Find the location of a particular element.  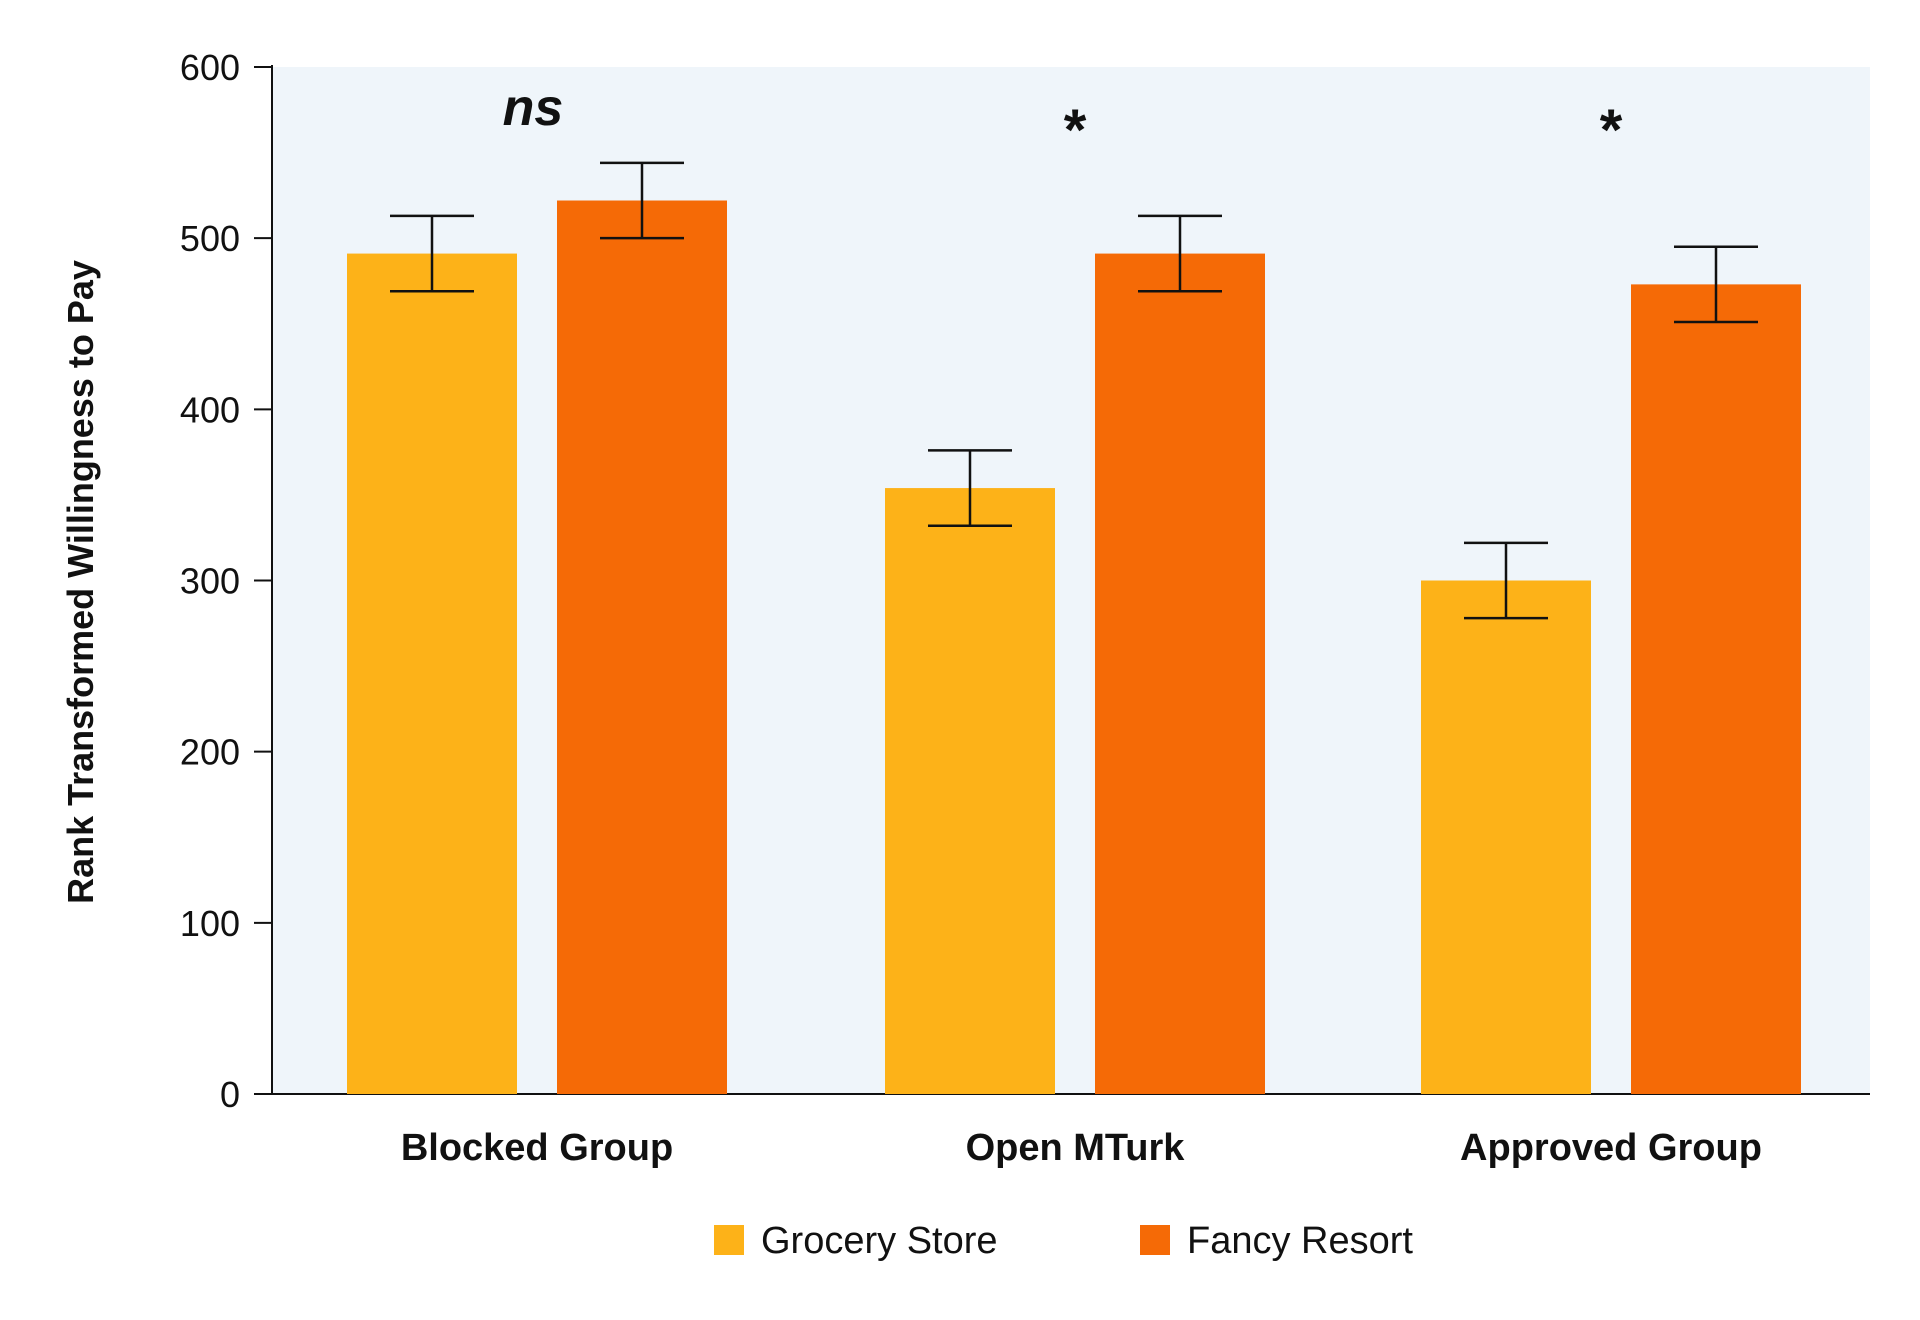

legend-label: Grocery Store is located at coordinates (879, 1241).